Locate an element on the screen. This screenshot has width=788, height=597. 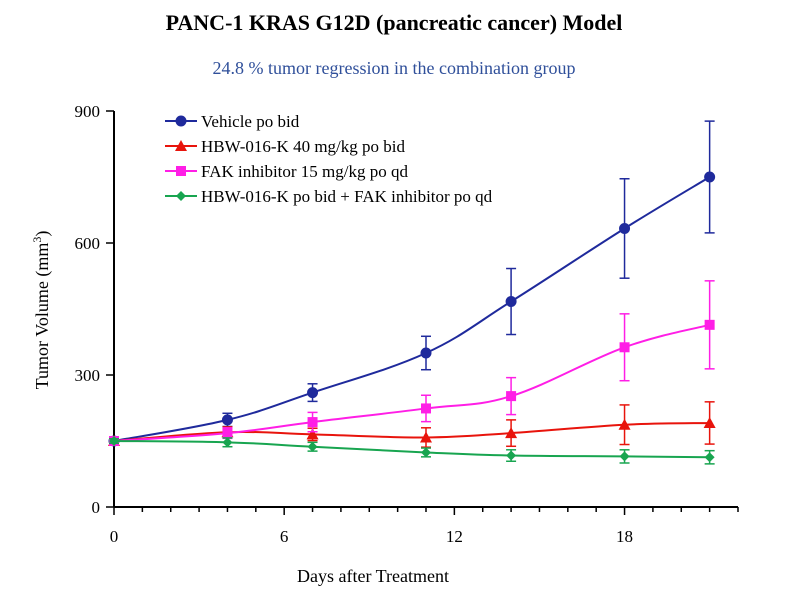
legend-label: HBW-016-K po bid + FAK inhibitor po qd is located at coordinates (347, 196).